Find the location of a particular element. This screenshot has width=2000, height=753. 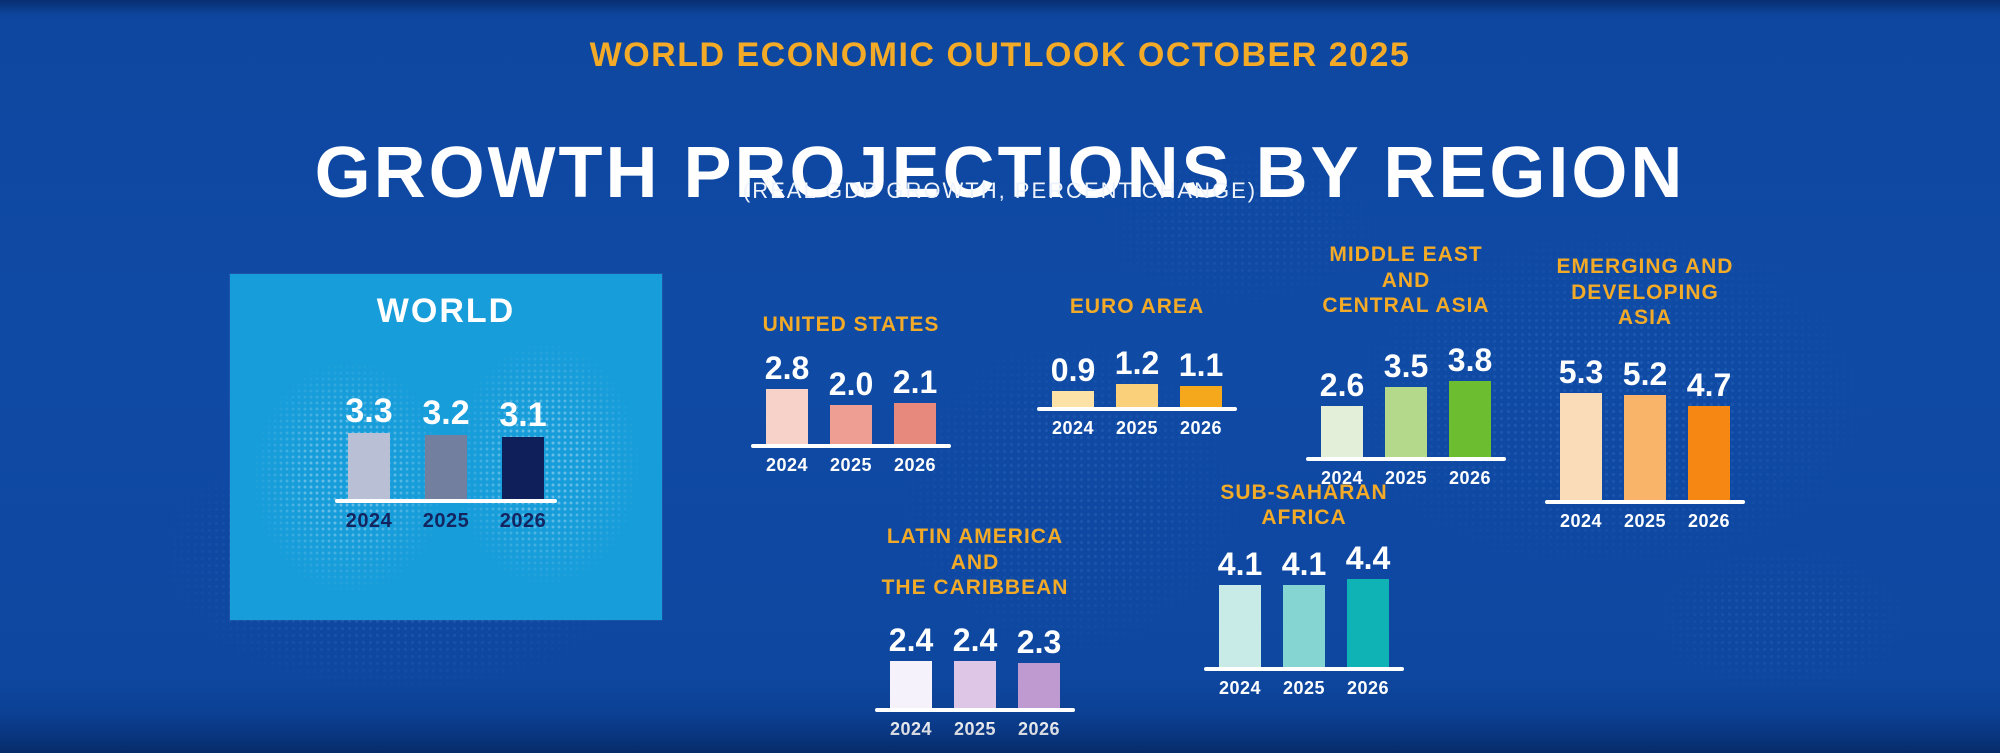

world-bars: 3.3 3.2 3.1 is located at coordinates (446, 446).